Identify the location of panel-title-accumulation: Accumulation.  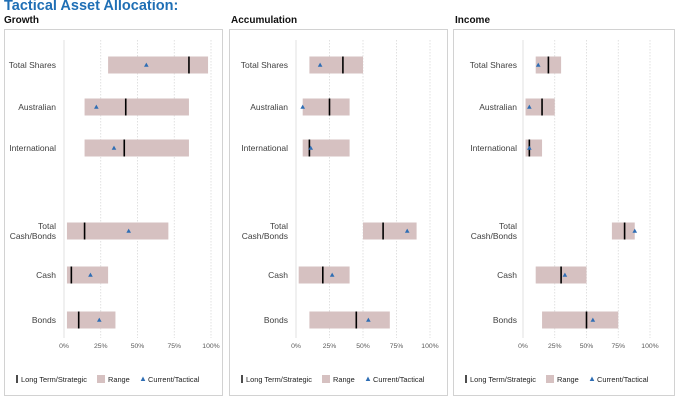
(264, 20).